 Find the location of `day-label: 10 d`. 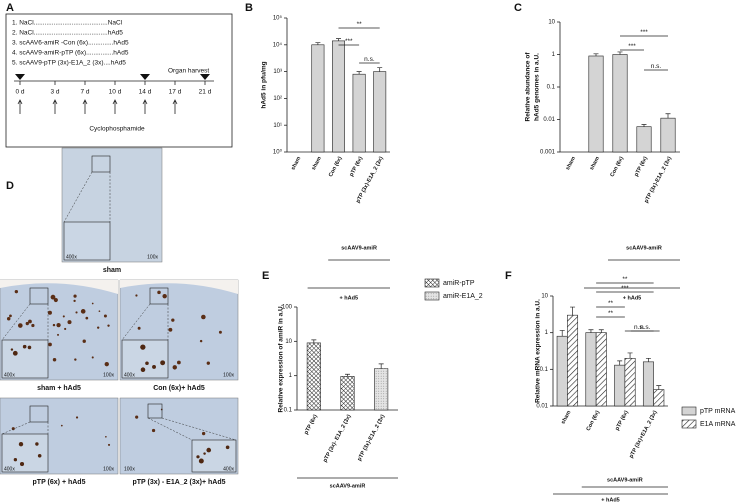

day-label: 10 d is located at coordinates (115, 92).